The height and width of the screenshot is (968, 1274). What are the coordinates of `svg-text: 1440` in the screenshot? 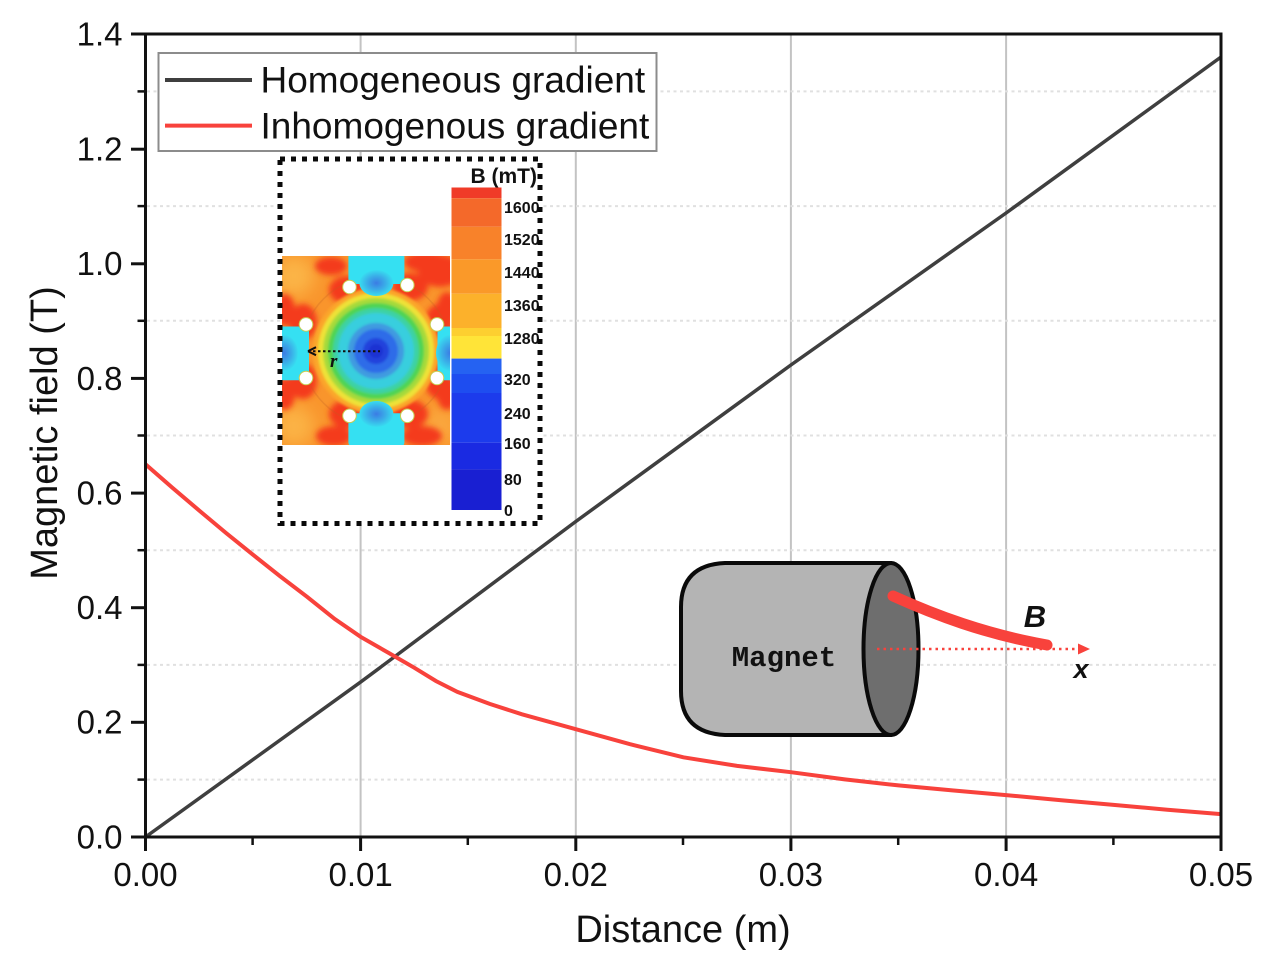 It's located at (522, 273).